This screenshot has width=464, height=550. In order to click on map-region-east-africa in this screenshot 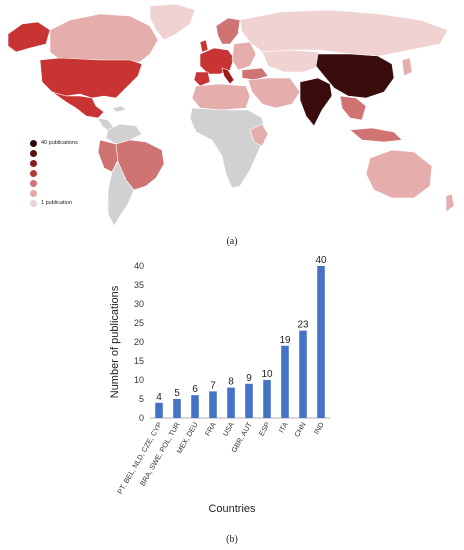, I will do `click(259, 135)`.